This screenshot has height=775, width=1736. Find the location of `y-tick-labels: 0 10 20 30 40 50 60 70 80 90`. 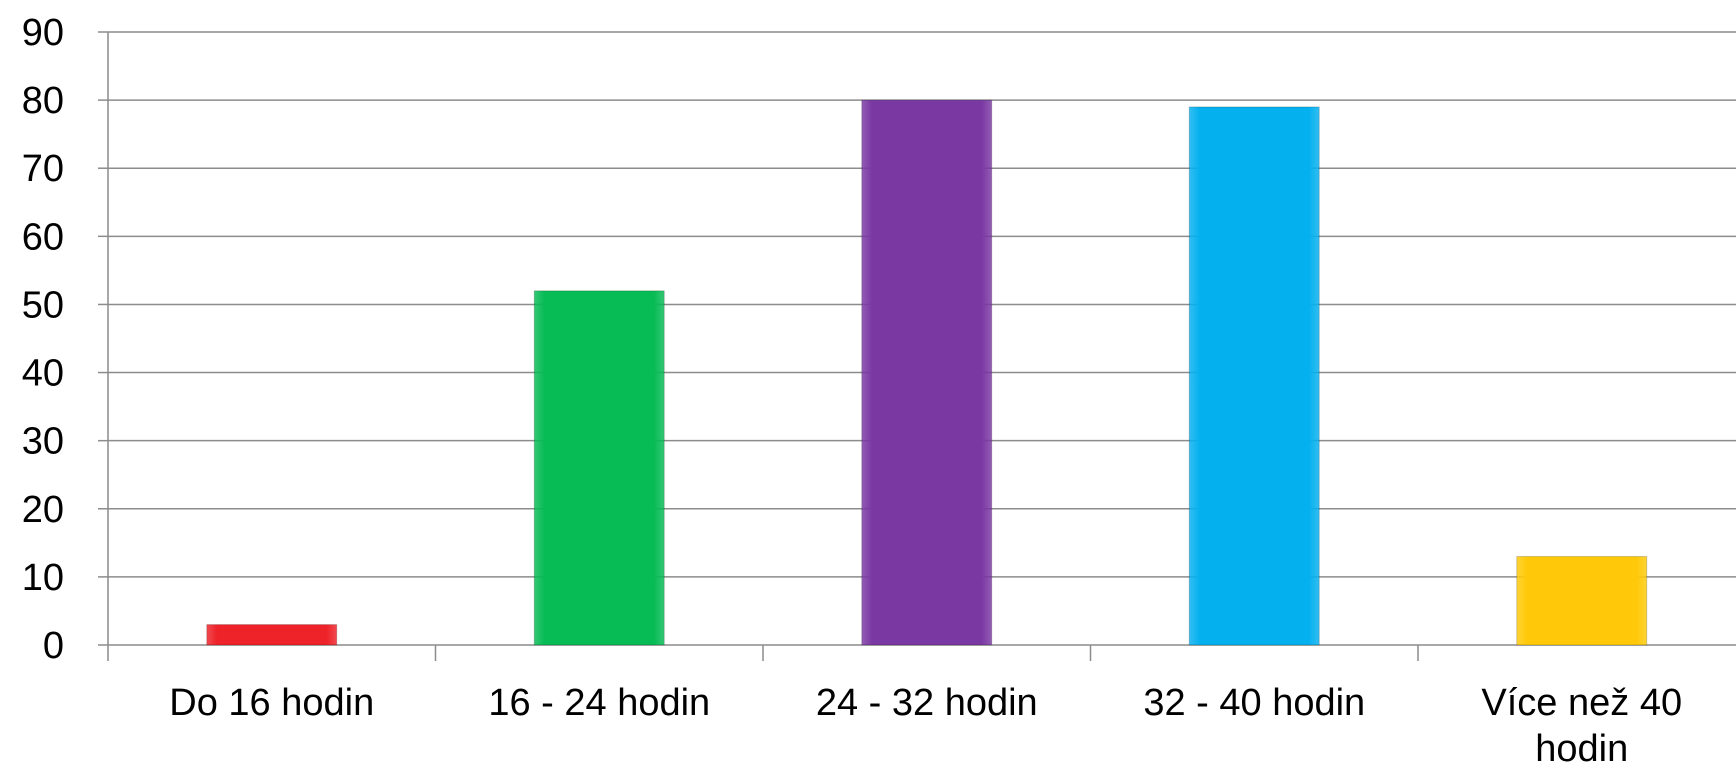

y-tick-labels: 0 10 20 30 40 50 60 70 80 90 is located at coordinates (43, 339).